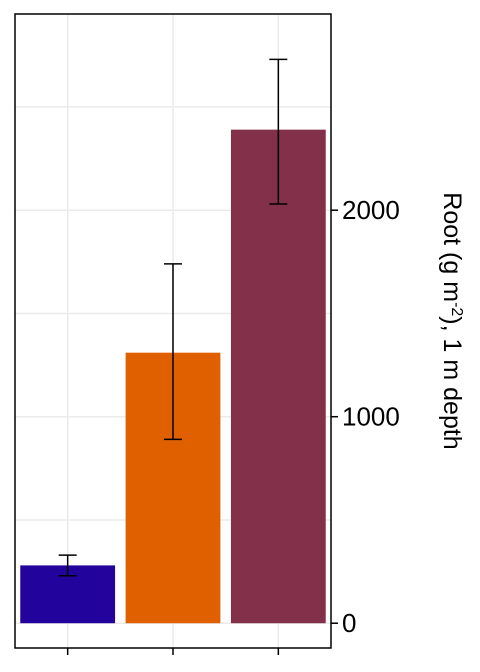 This screenshot has width=480, height=672. What do you see at coordinates (452, 247) in the screenshot?
I see `y-axis-title-main: Root (g m` at bounding box center [452, 247].